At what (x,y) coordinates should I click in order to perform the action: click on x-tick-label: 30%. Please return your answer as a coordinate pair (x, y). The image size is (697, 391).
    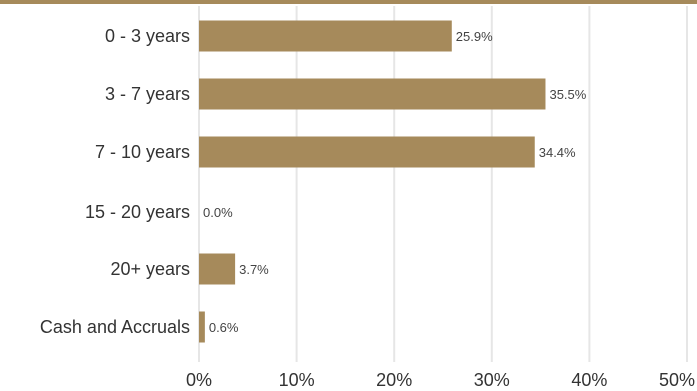
    Looking at the image, I should click on (492, 380).